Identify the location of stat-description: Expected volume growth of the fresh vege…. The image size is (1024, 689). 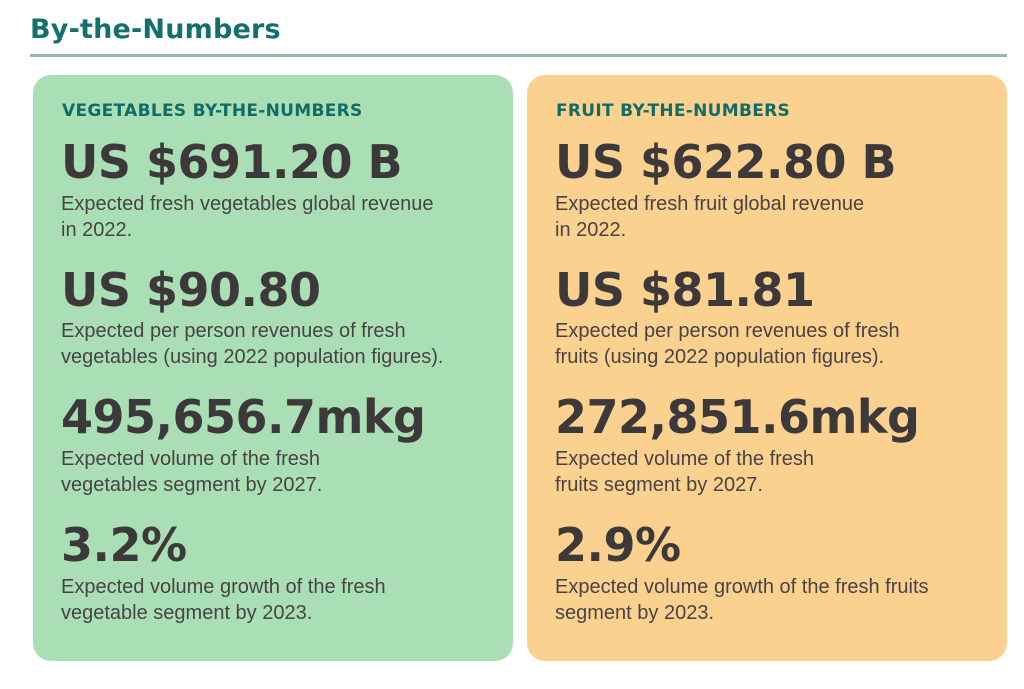
(223, 599).